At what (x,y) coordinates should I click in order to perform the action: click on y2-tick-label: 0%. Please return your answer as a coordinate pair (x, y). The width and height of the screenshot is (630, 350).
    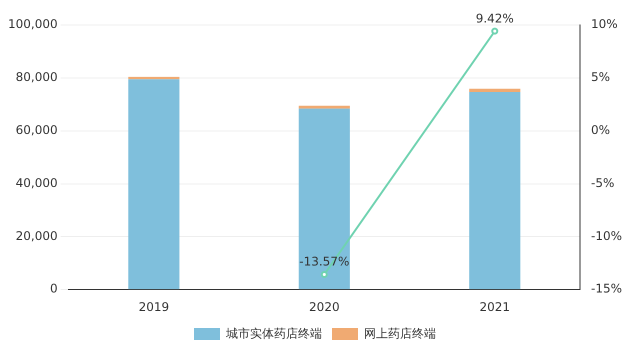
    Looking at the image, I should click on (600, 129).